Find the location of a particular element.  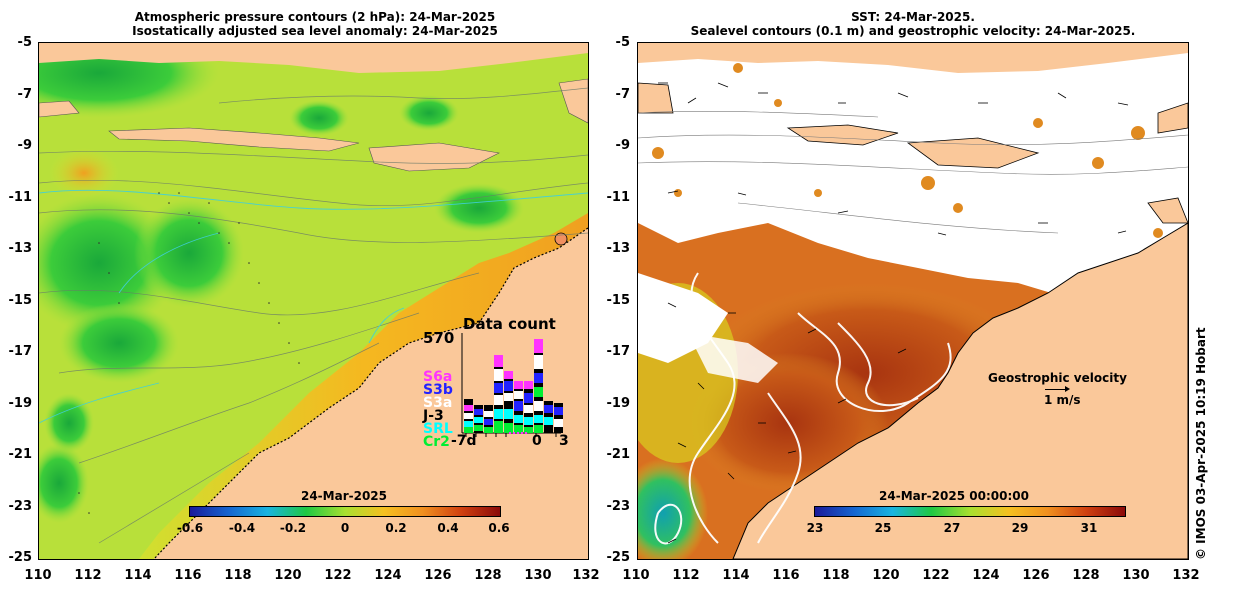

left-cb-tick: -0.6 is located at coordinates (190, 528).